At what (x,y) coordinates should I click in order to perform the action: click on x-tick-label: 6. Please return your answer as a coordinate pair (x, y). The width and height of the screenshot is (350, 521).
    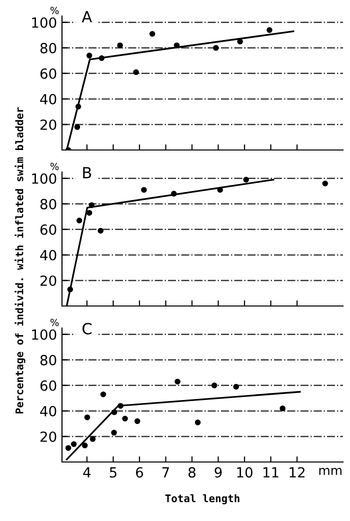
    Looking at the image, I should click on (140, 472).